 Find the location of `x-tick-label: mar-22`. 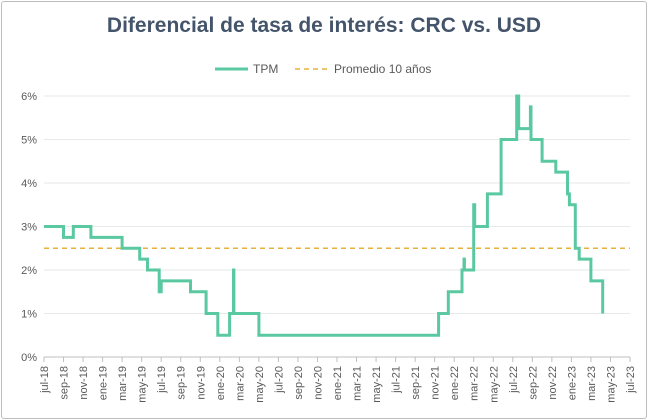

x-tick-label: mar-22 is located at coordinates (475, 383).